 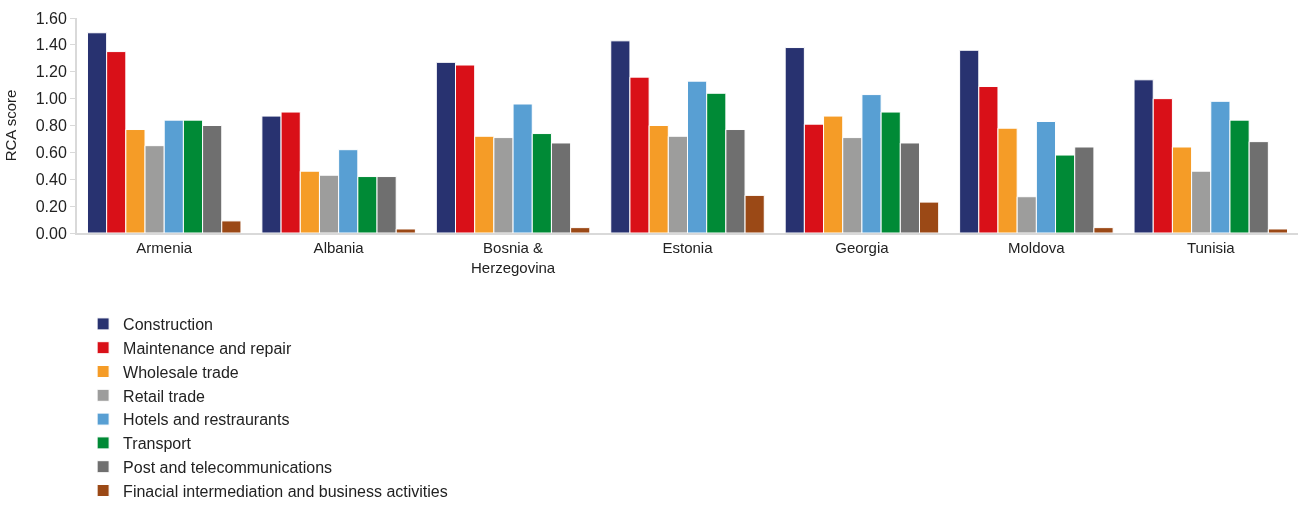 I want to click on y-tick-label: 0.40, so click(x=51, y=179).